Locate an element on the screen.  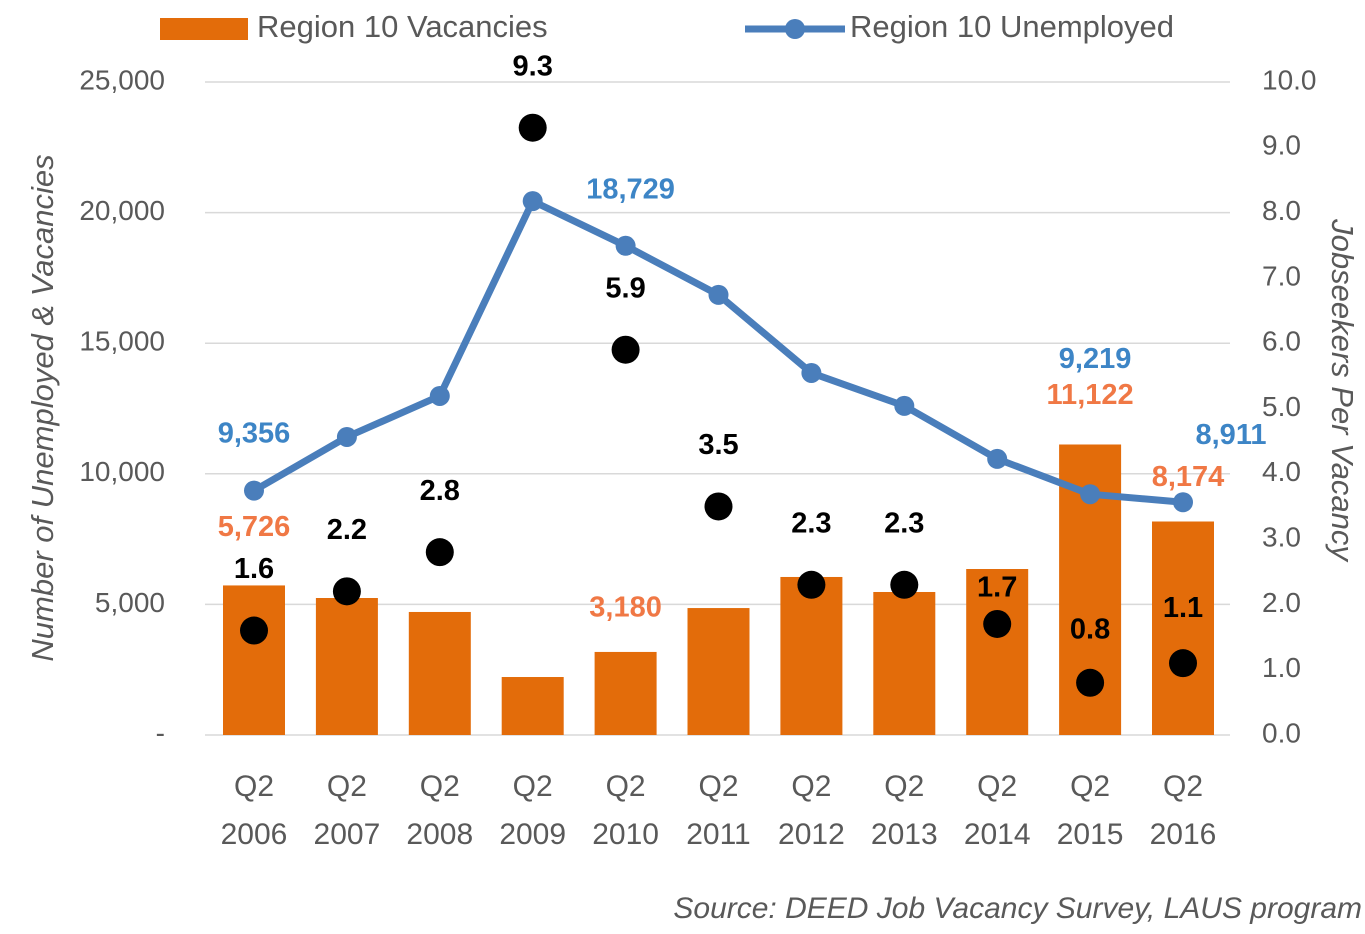
legend-label: Region 10 Unemployed is located at coordinates (1012, 26).